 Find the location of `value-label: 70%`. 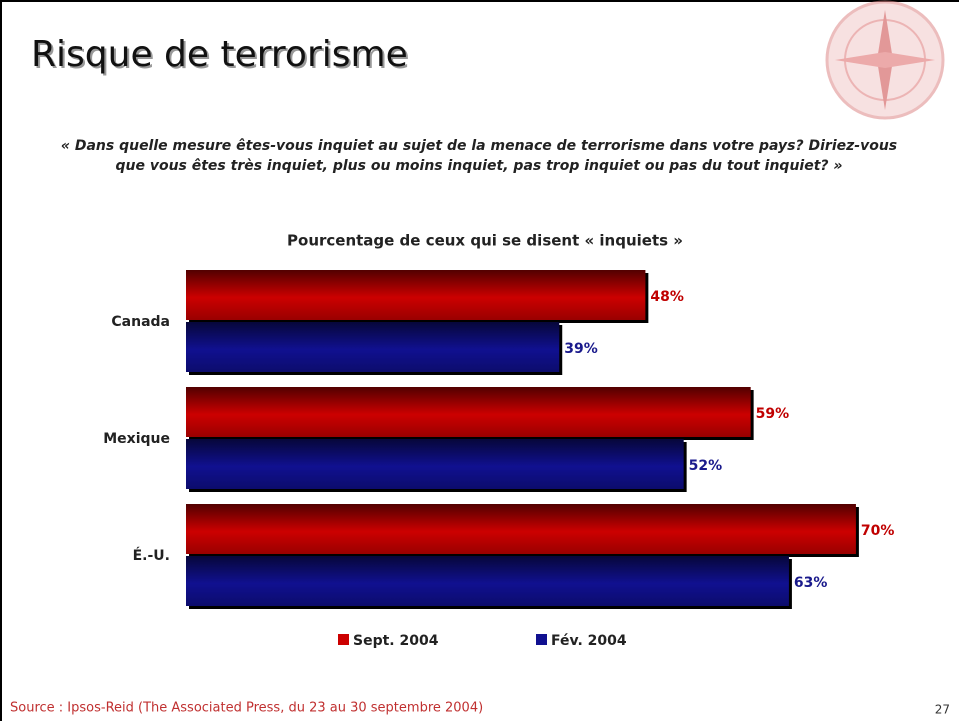

value-label: 70% is located at coordinates (878, 531).